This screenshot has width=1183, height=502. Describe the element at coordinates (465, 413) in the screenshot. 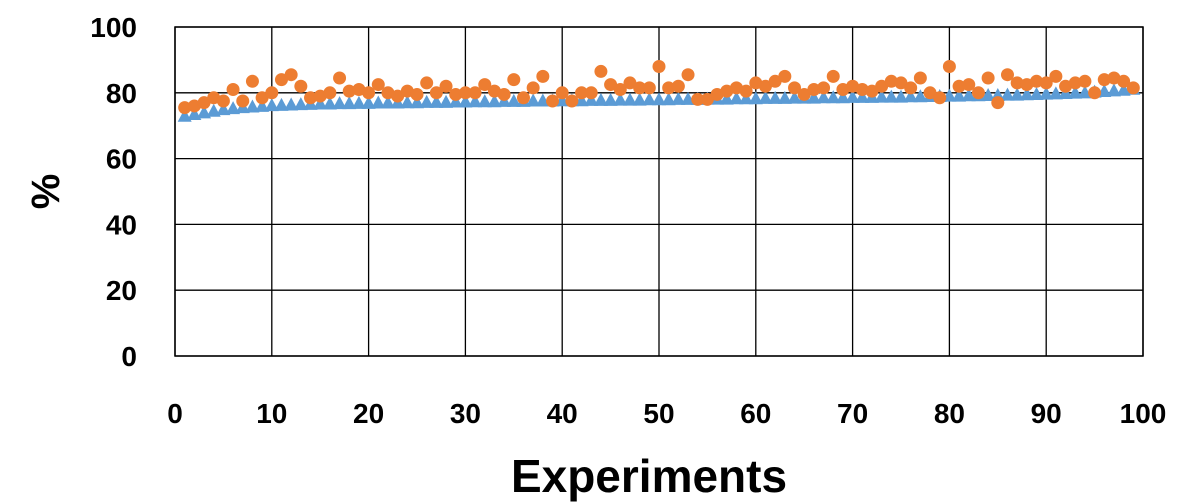

I see `x-tick-label: 30` at that location.